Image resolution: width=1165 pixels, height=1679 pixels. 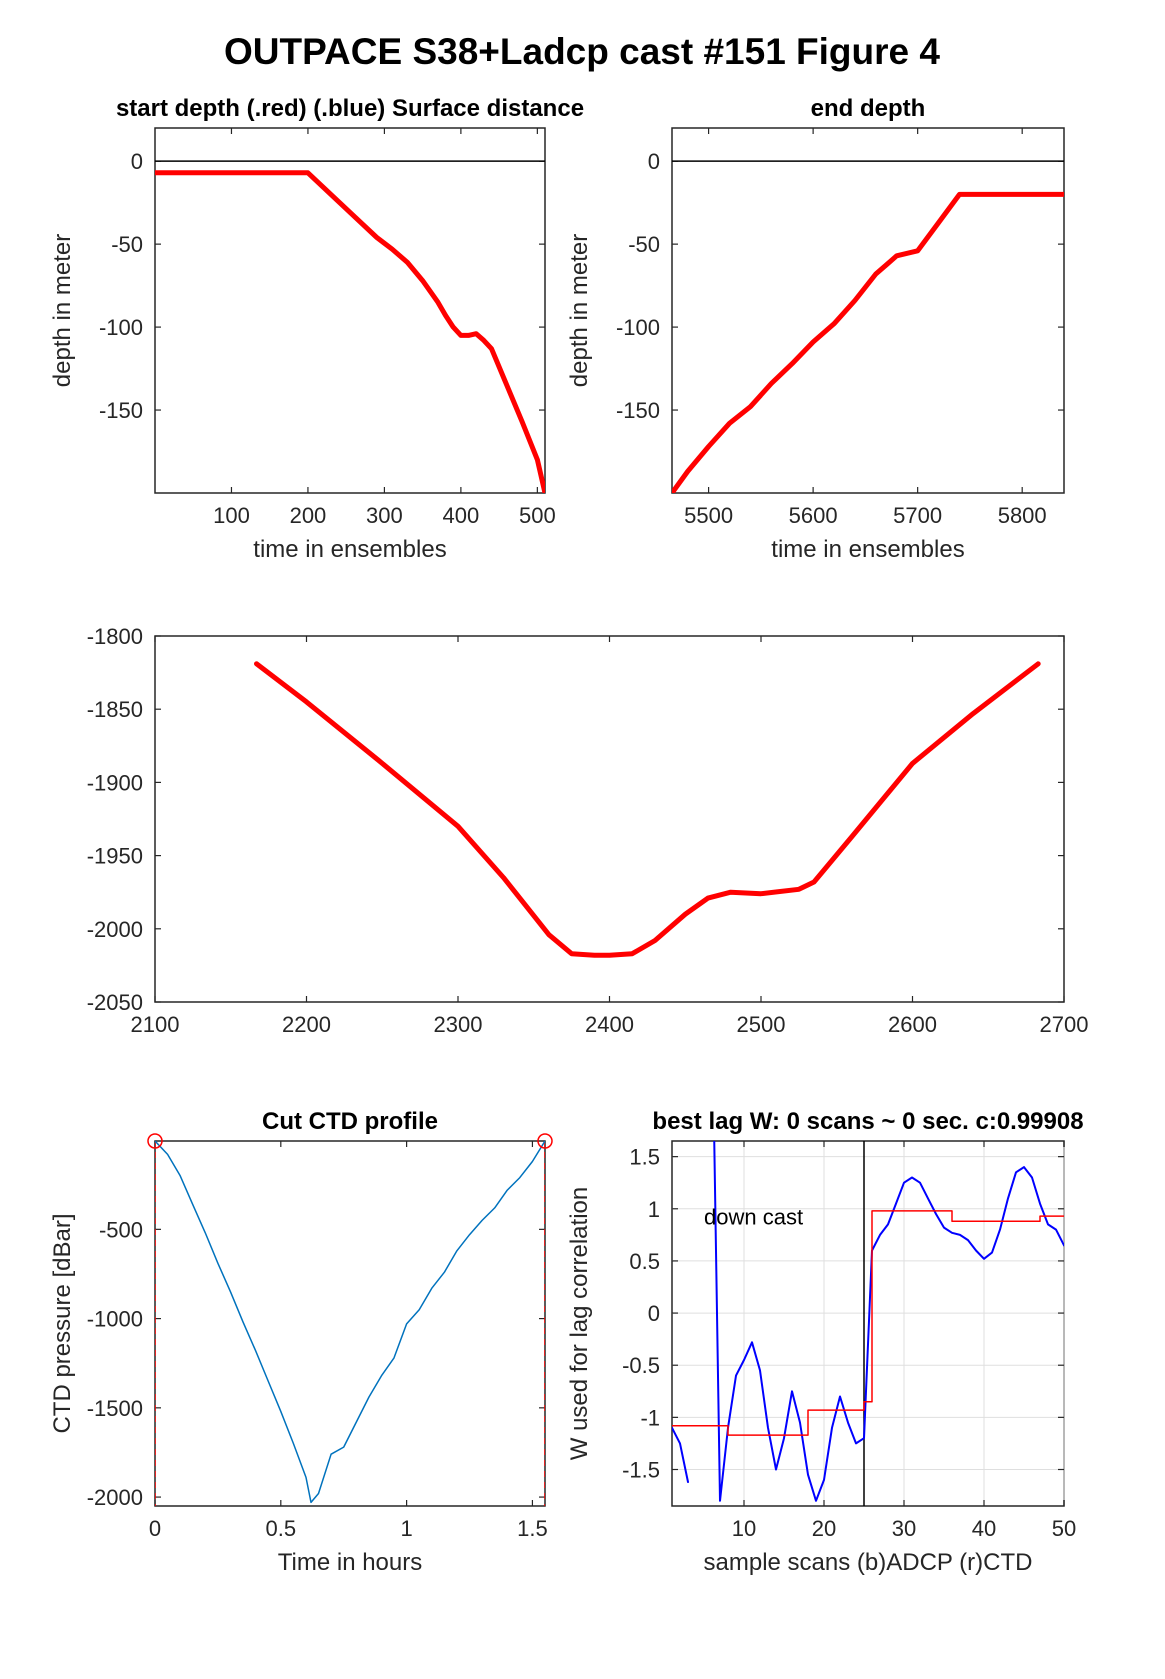 I want to click on y-tick-label: -1000, so click(x=115, y=1319).